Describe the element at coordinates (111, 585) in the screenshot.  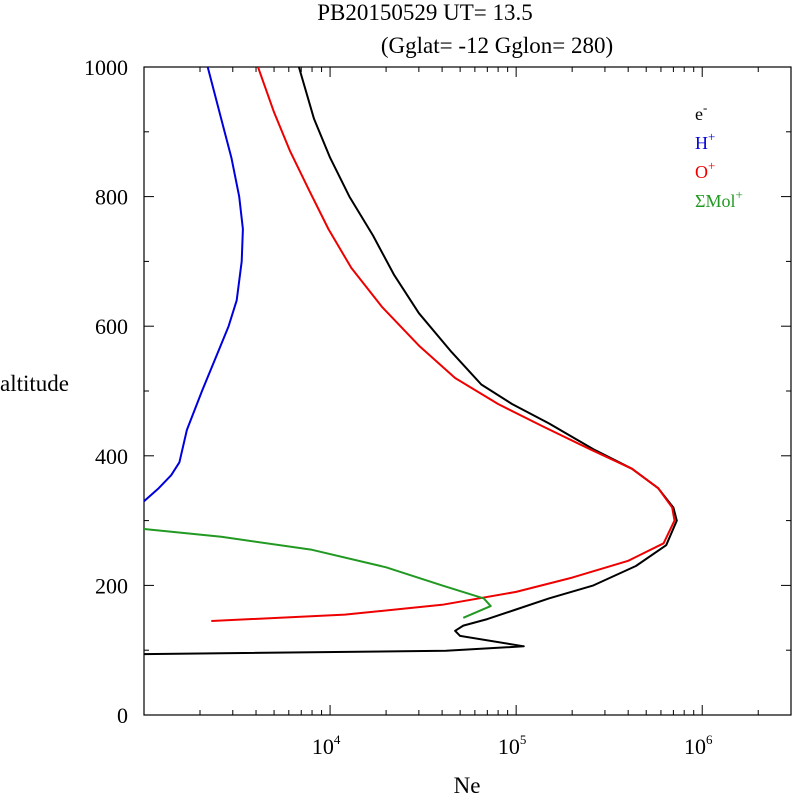
I see `y-tick-label: 200` at that location.